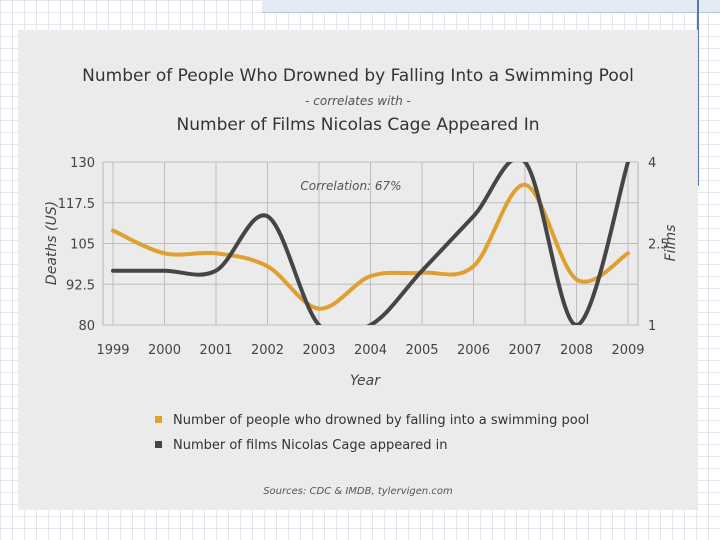 The height and width of the screenshot is (540, 720). Describe the element at coordinates (52, 243) in the screenshot. I see `y-axis-label: Deaths (US)` at that location.